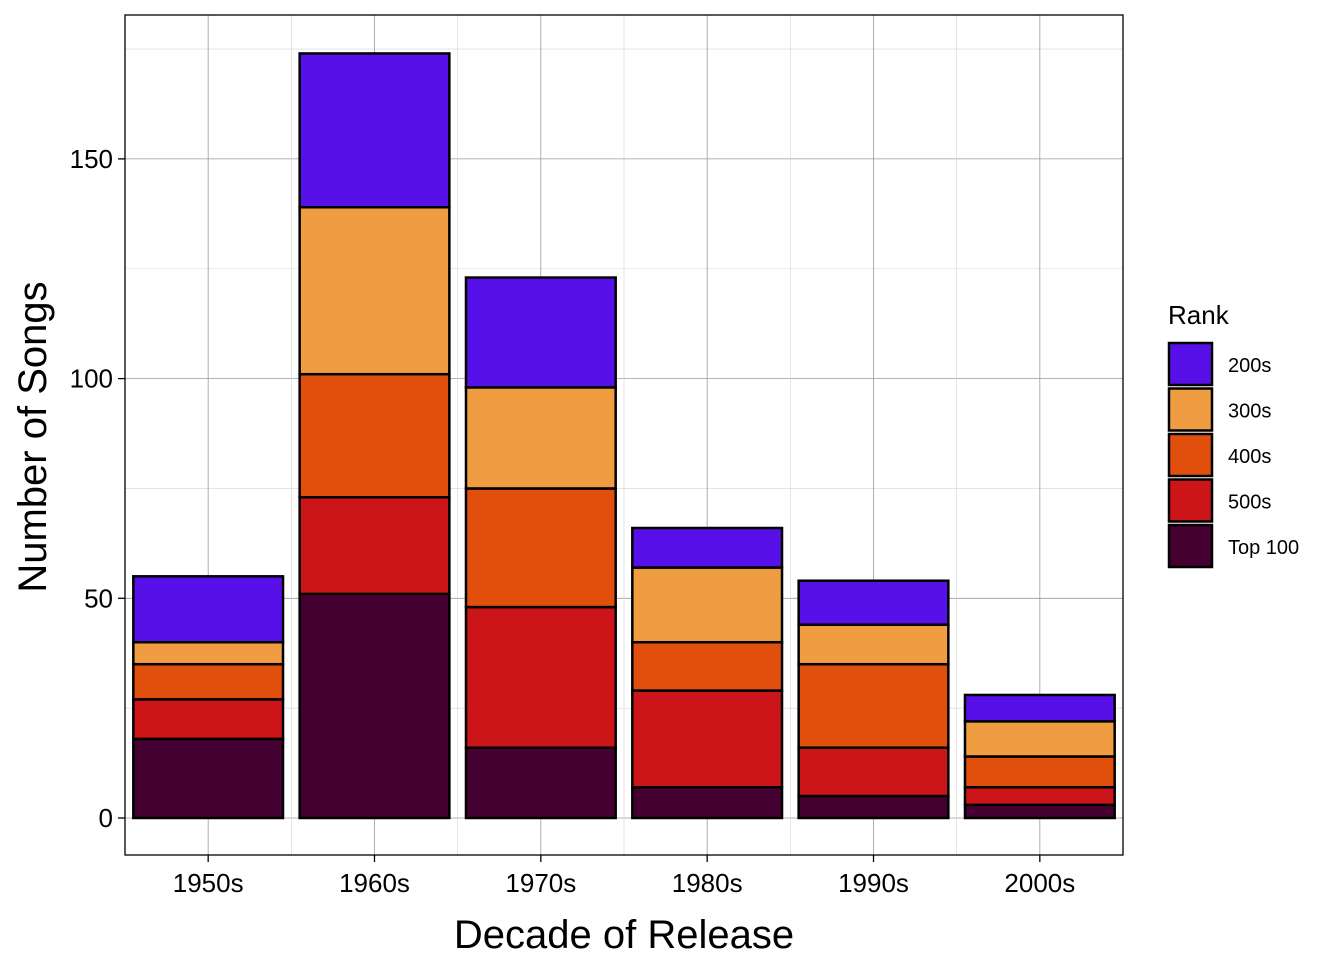  Describe the element at coordinates (374, 130) in the screenshot. I see `bar-1960s-200s` at that location.